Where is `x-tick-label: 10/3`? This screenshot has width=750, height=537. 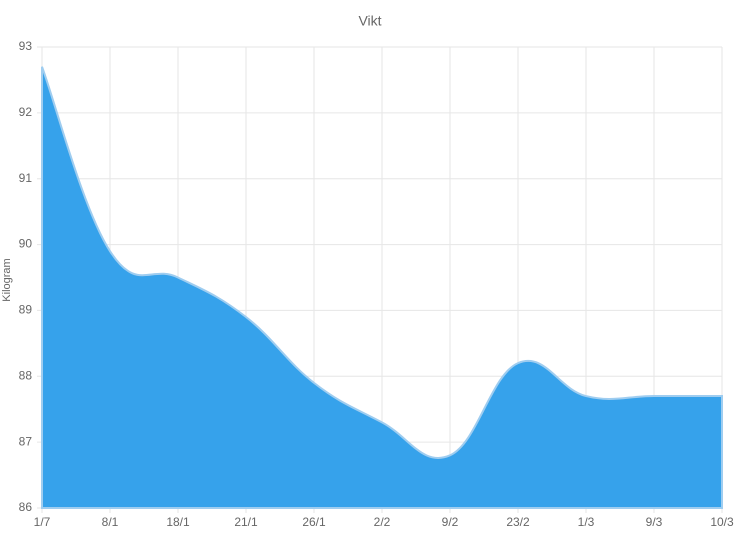 x-tick-label: 10/3 is located at coordinates (722, 522).